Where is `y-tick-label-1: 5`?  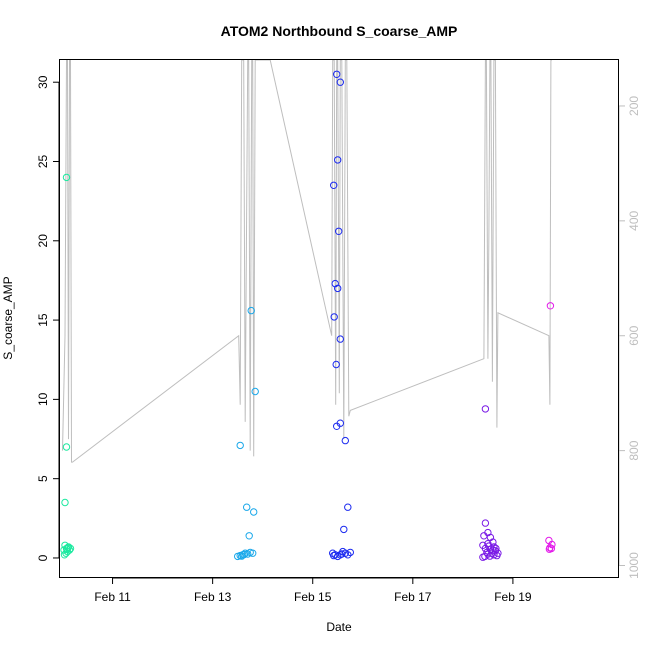 y-tick-label-1: 5 is located at coordinates (43, 478).